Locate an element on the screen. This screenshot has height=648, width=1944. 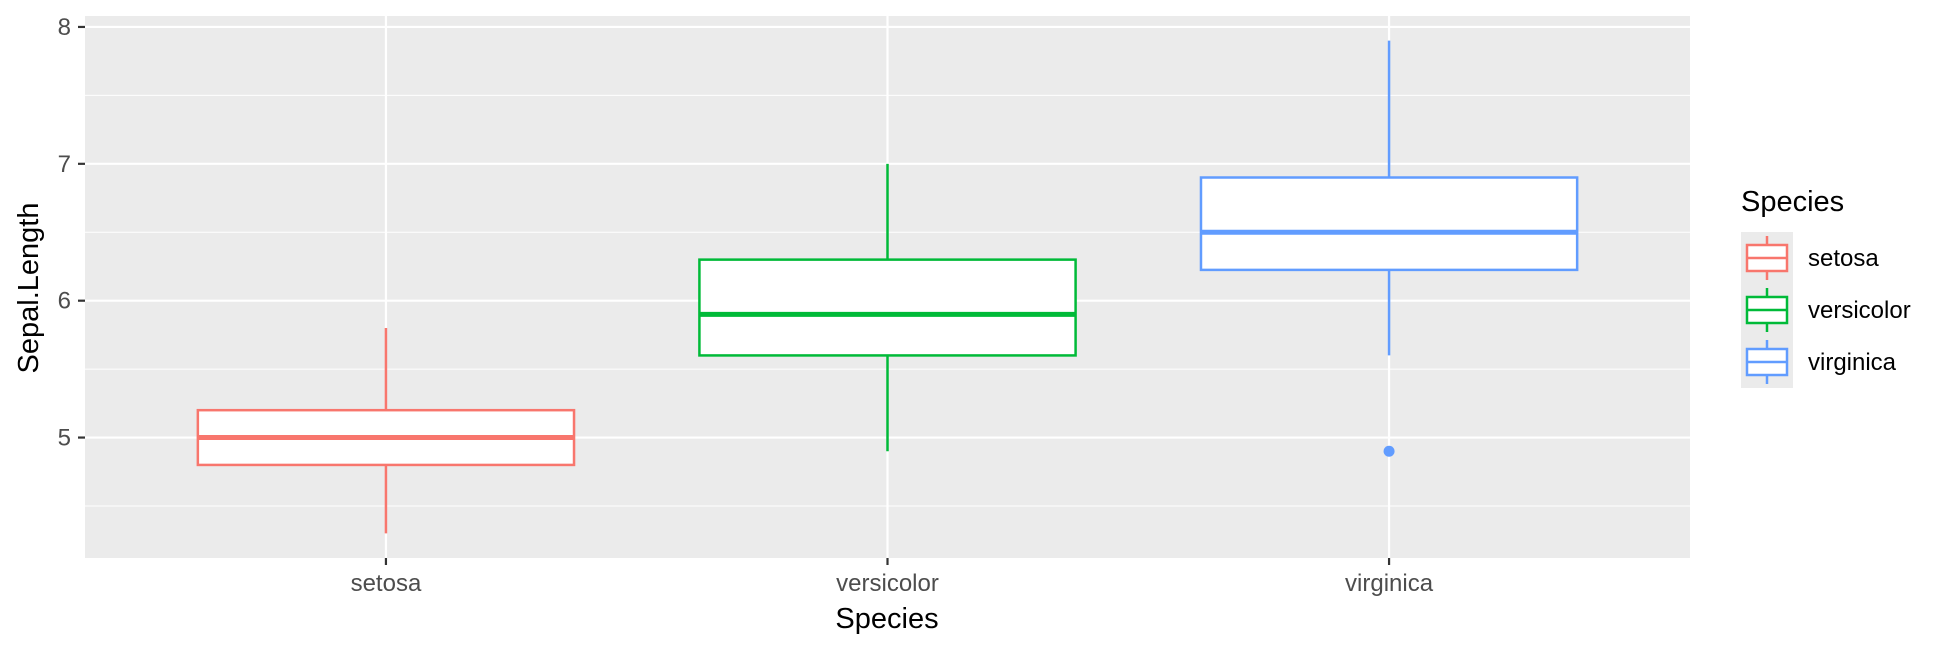
y-tick-label: 7 is located at coordinates (64, 164).